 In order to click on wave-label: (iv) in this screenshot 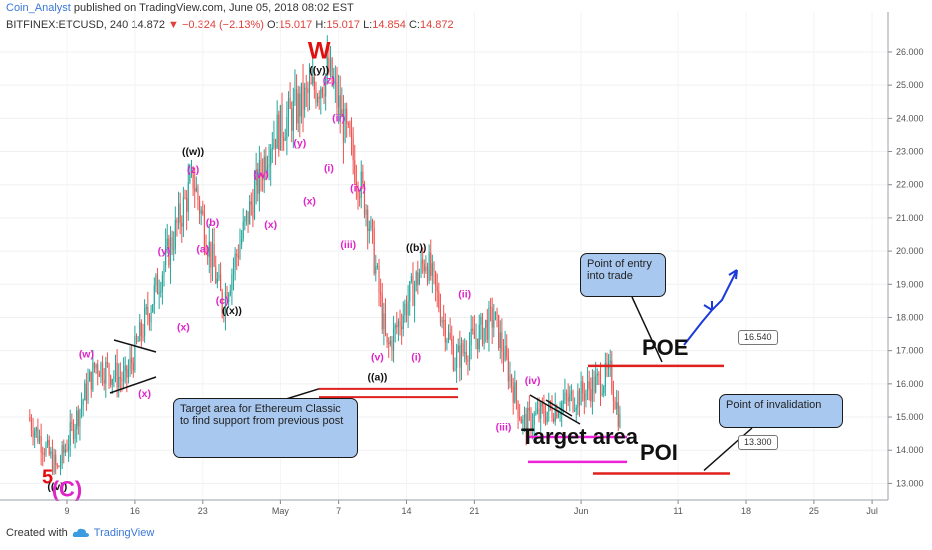, I will do `click(533, 381)`.